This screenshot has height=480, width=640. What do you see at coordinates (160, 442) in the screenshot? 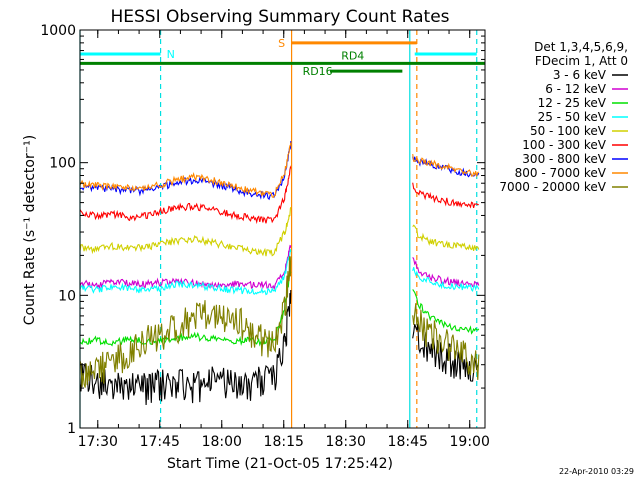
I see `x-tick-label-1: 17:45` at bounding box center [160, 442].